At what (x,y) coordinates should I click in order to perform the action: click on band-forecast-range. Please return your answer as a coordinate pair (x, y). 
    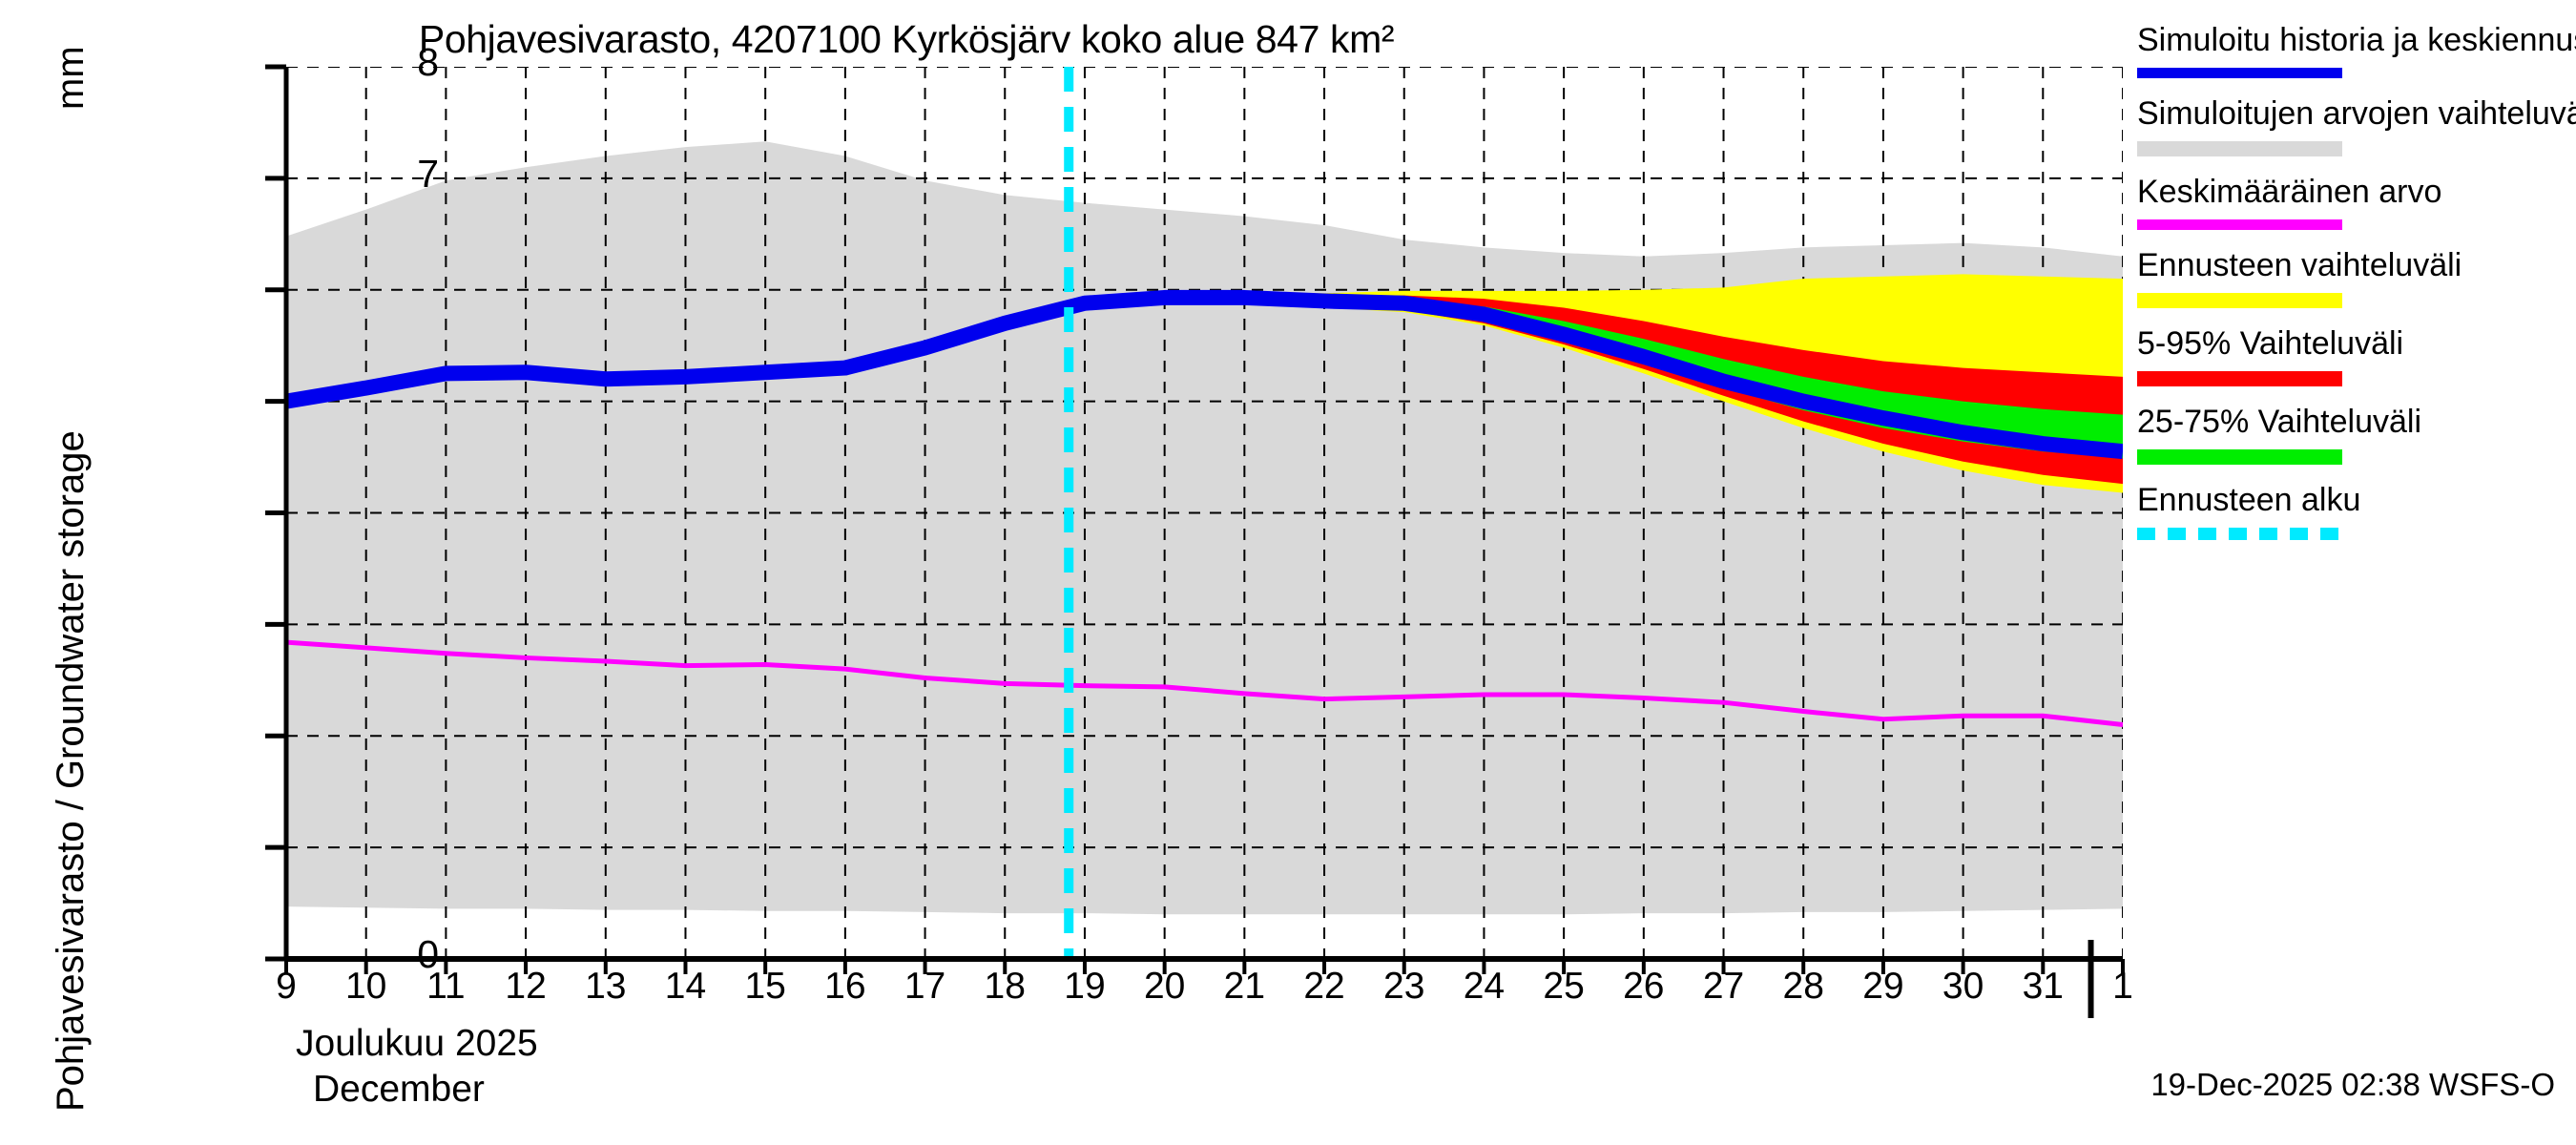
    Looking at the image, I should click on (1603, 383).